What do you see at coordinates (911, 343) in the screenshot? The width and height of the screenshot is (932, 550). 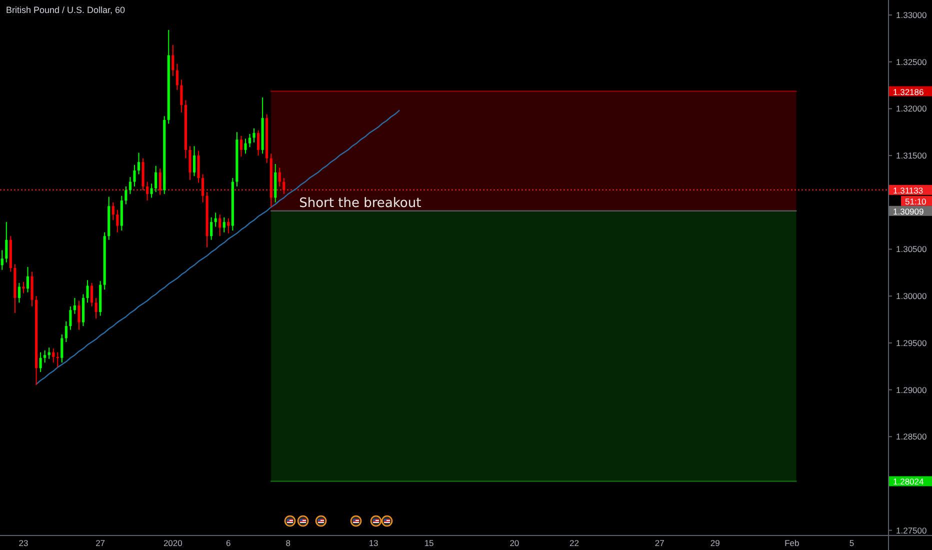 I see `y-tick-label: 1.29500` at bounding box center [911, 343].